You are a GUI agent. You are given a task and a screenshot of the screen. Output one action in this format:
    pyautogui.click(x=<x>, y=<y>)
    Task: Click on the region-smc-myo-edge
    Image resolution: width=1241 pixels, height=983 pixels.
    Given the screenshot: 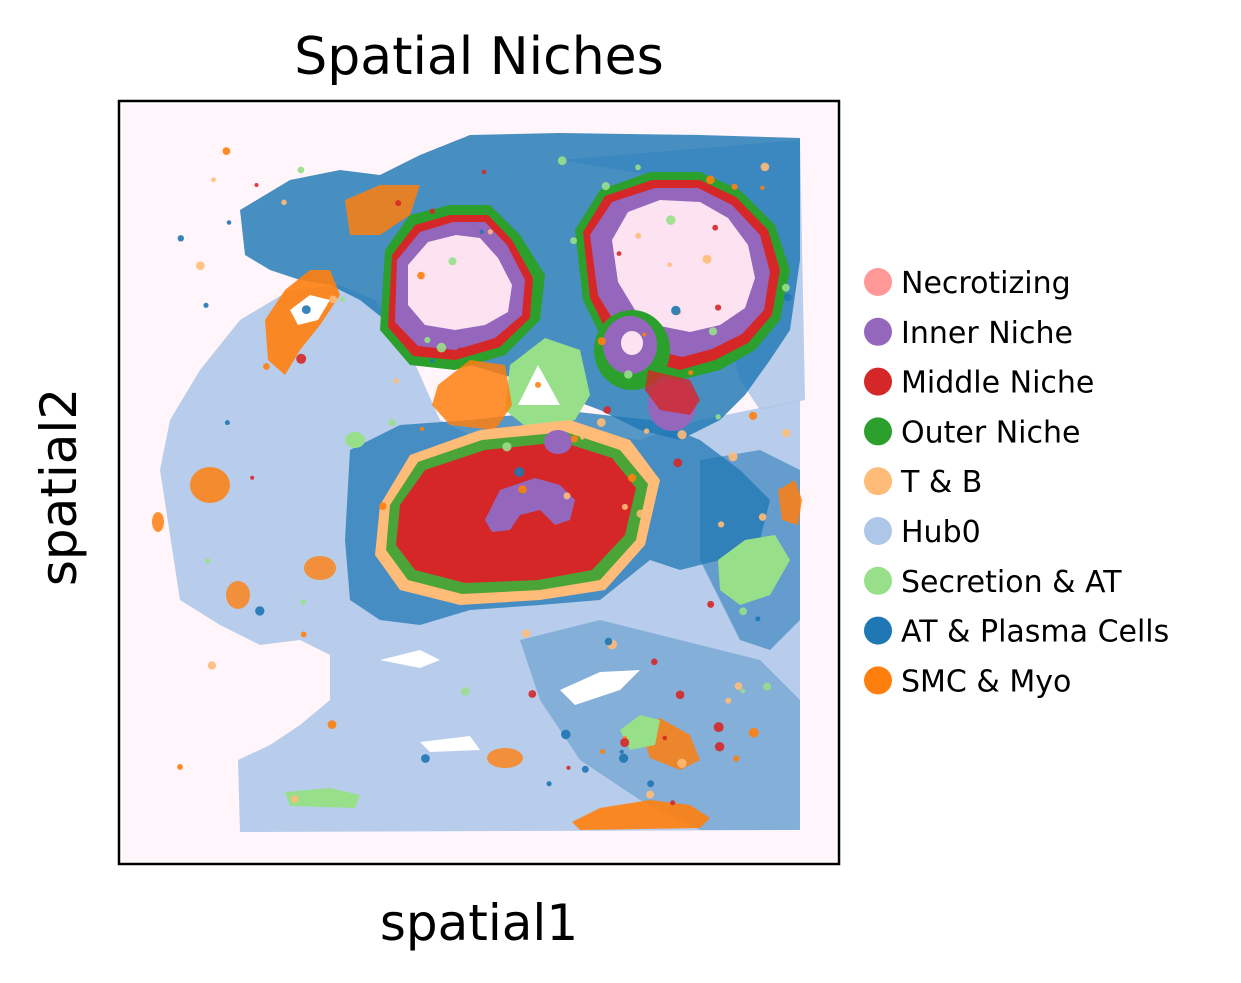 What is the action you would take?
    pyautogui.click(x=158, y=522)
    